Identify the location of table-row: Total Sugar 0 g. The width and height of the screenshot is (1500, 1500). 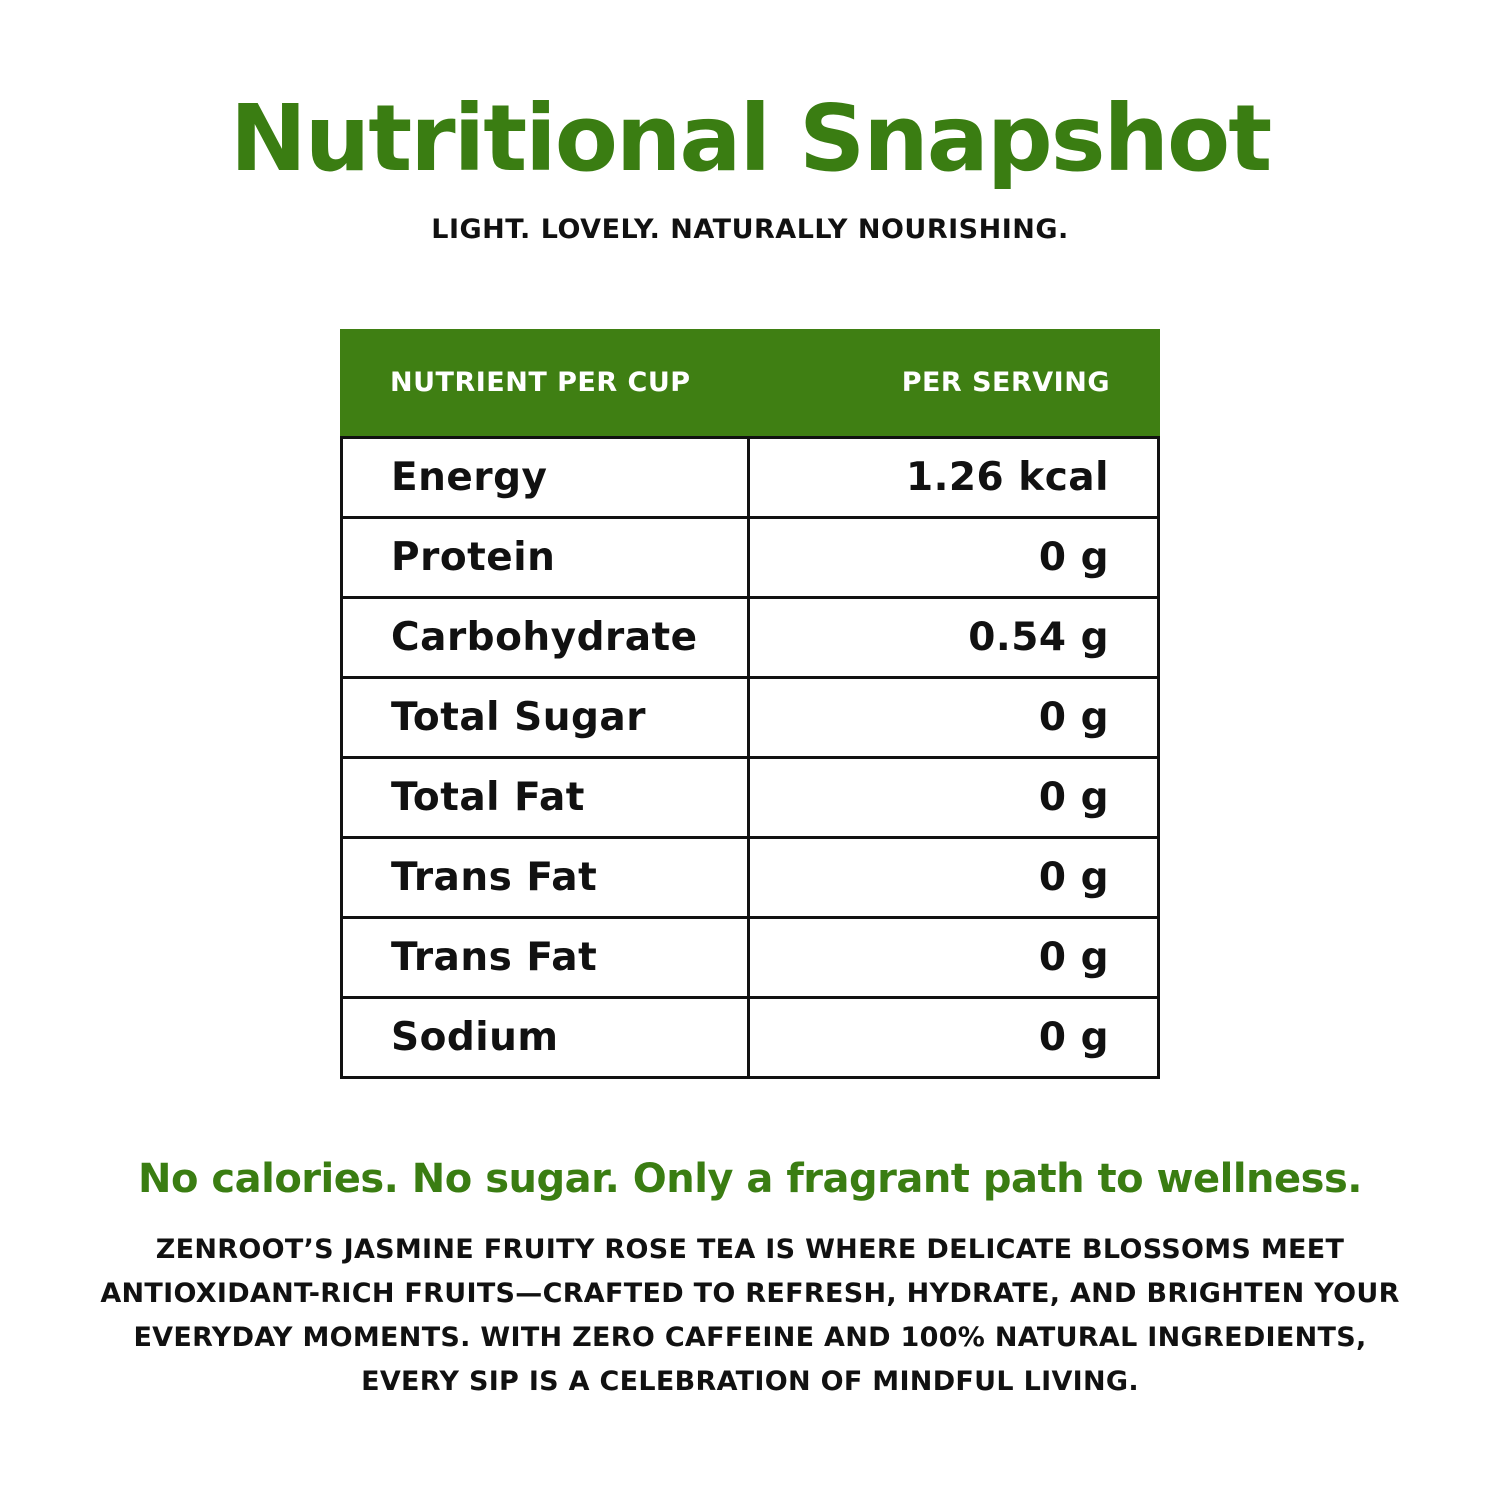
(750, 716).